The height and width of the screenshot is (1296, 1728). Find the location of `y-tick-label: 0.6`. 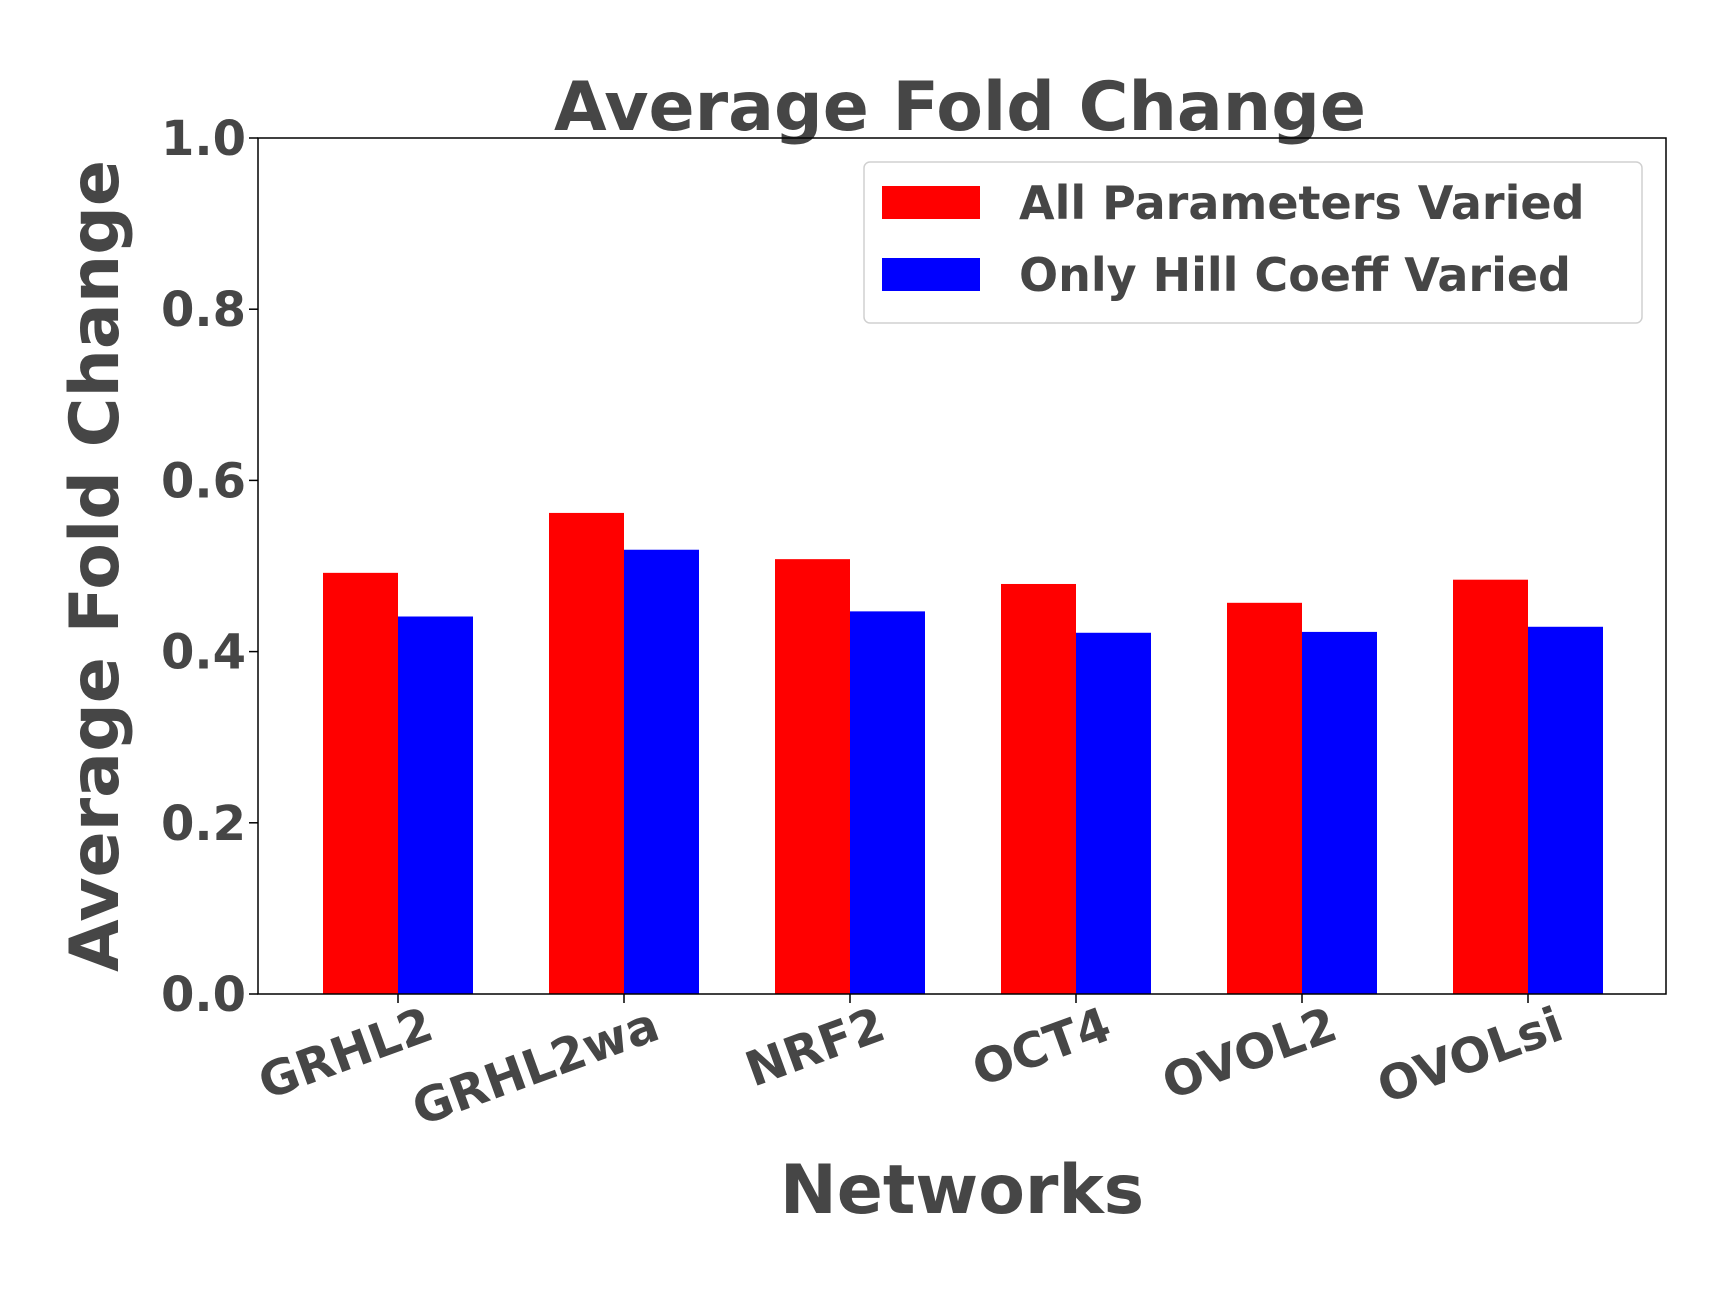

y-tick-label: 0.6 is located at coordinates (203, 481).